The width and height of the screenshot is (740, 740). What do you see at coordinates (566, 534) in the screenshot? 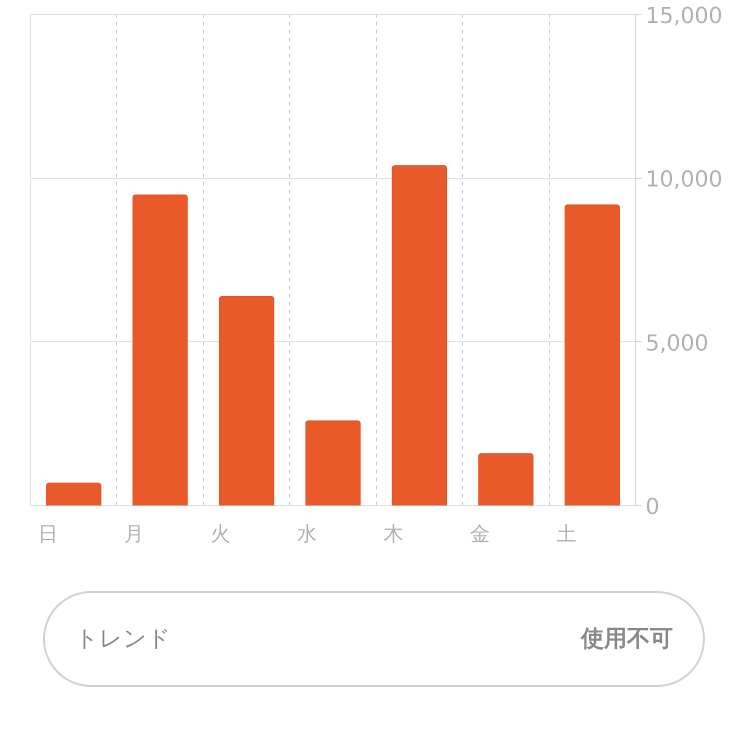
I see `x-tick-label: 土` at bounding box center [566, 534].